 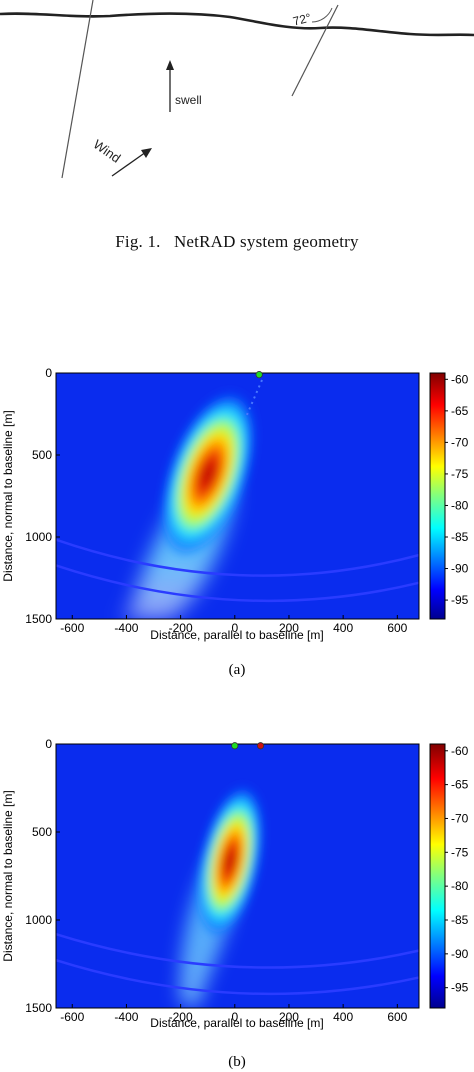 I want to click on subfigure-label-a: (a), so click(x=237, y=670).